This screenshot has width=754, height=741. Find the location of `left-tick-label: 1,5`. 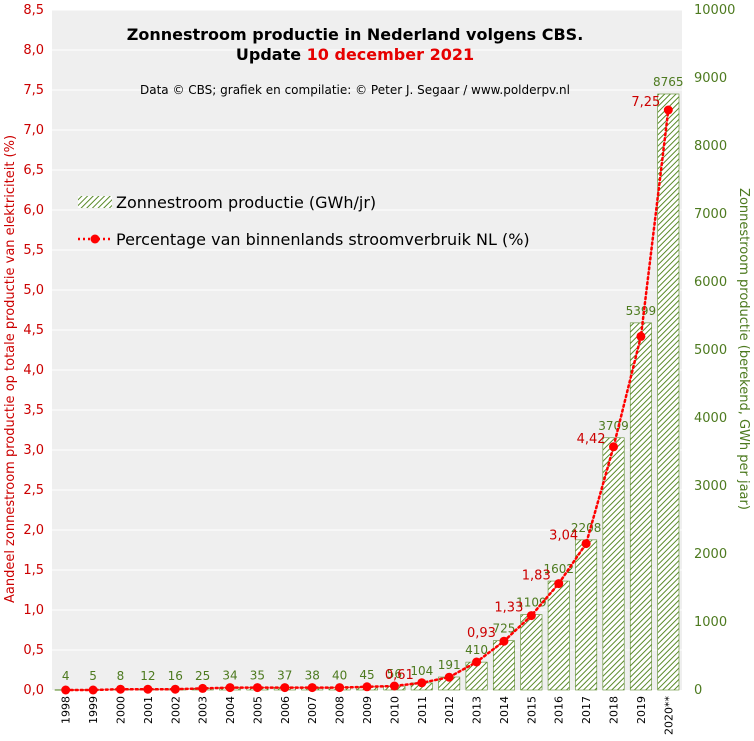

left-tick-label: 1,5 is located at coordinates (33, 570).